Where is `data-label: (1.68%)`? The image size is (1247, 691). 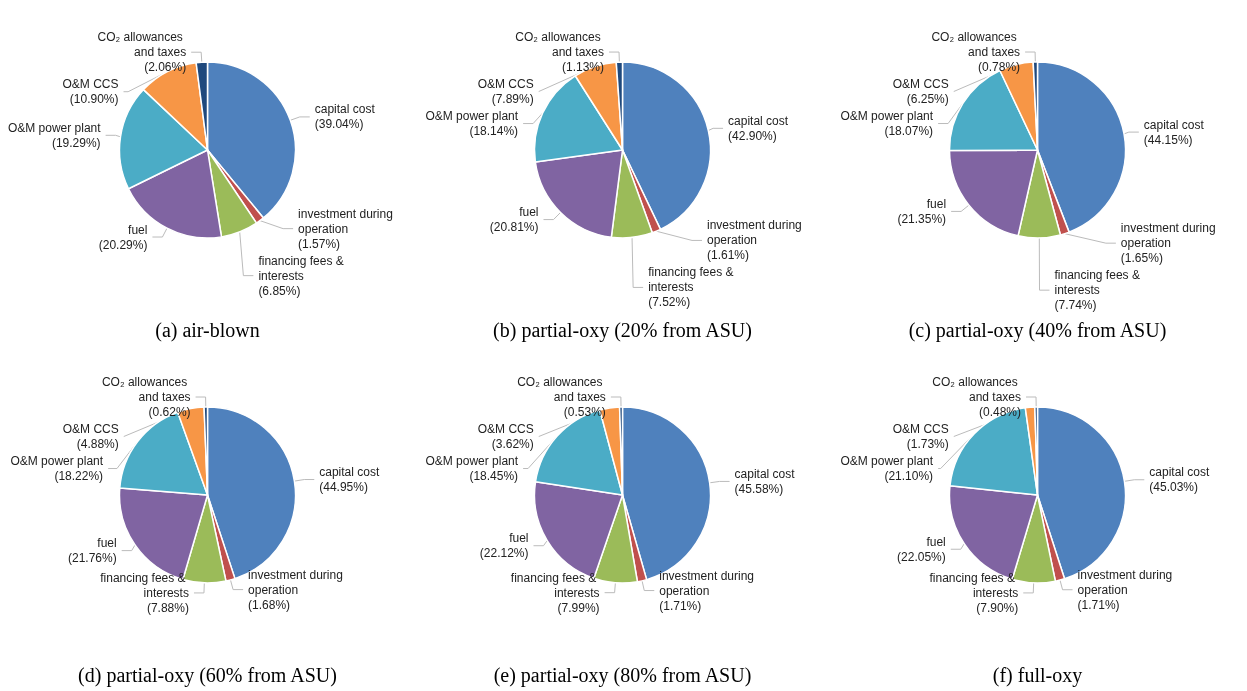
data-label: (1.68%) is located at coordinates (269, 604).